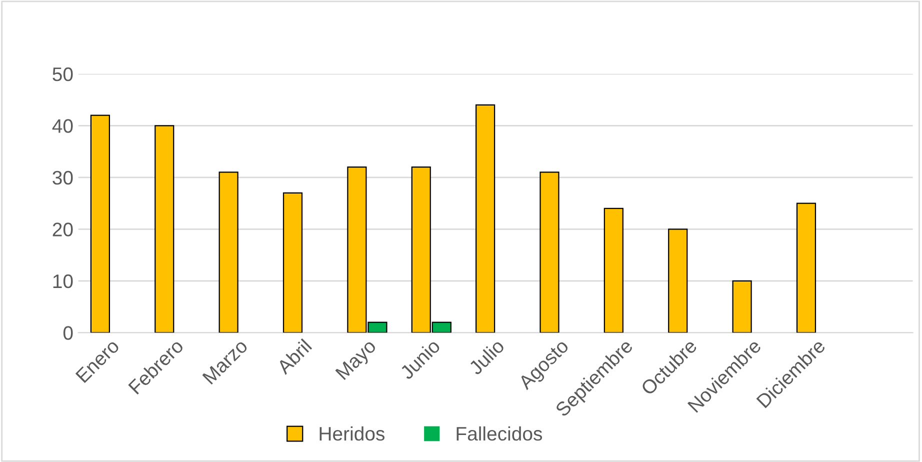  Describe the element at coordinates (352, 433) in the screenshot. I see `legend-label: Heridos` at that location.